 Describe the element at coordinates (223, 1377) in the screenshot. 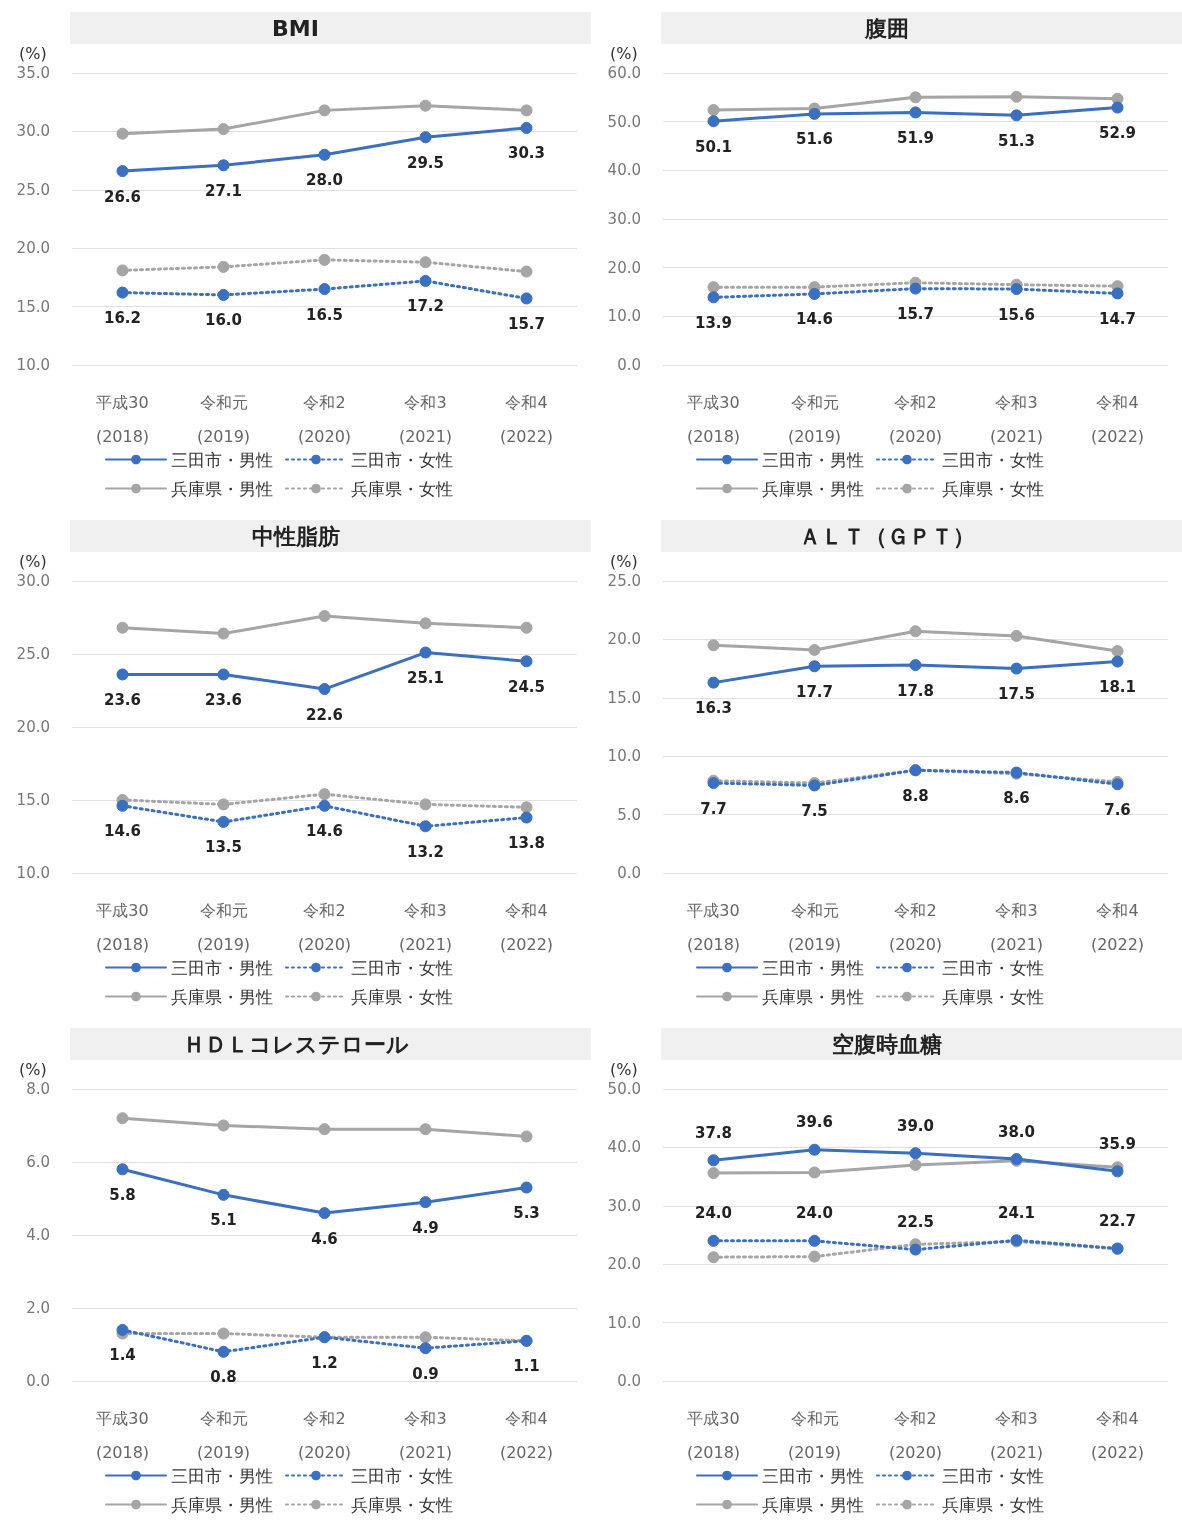

I see `data-label: 0.8` at that location.